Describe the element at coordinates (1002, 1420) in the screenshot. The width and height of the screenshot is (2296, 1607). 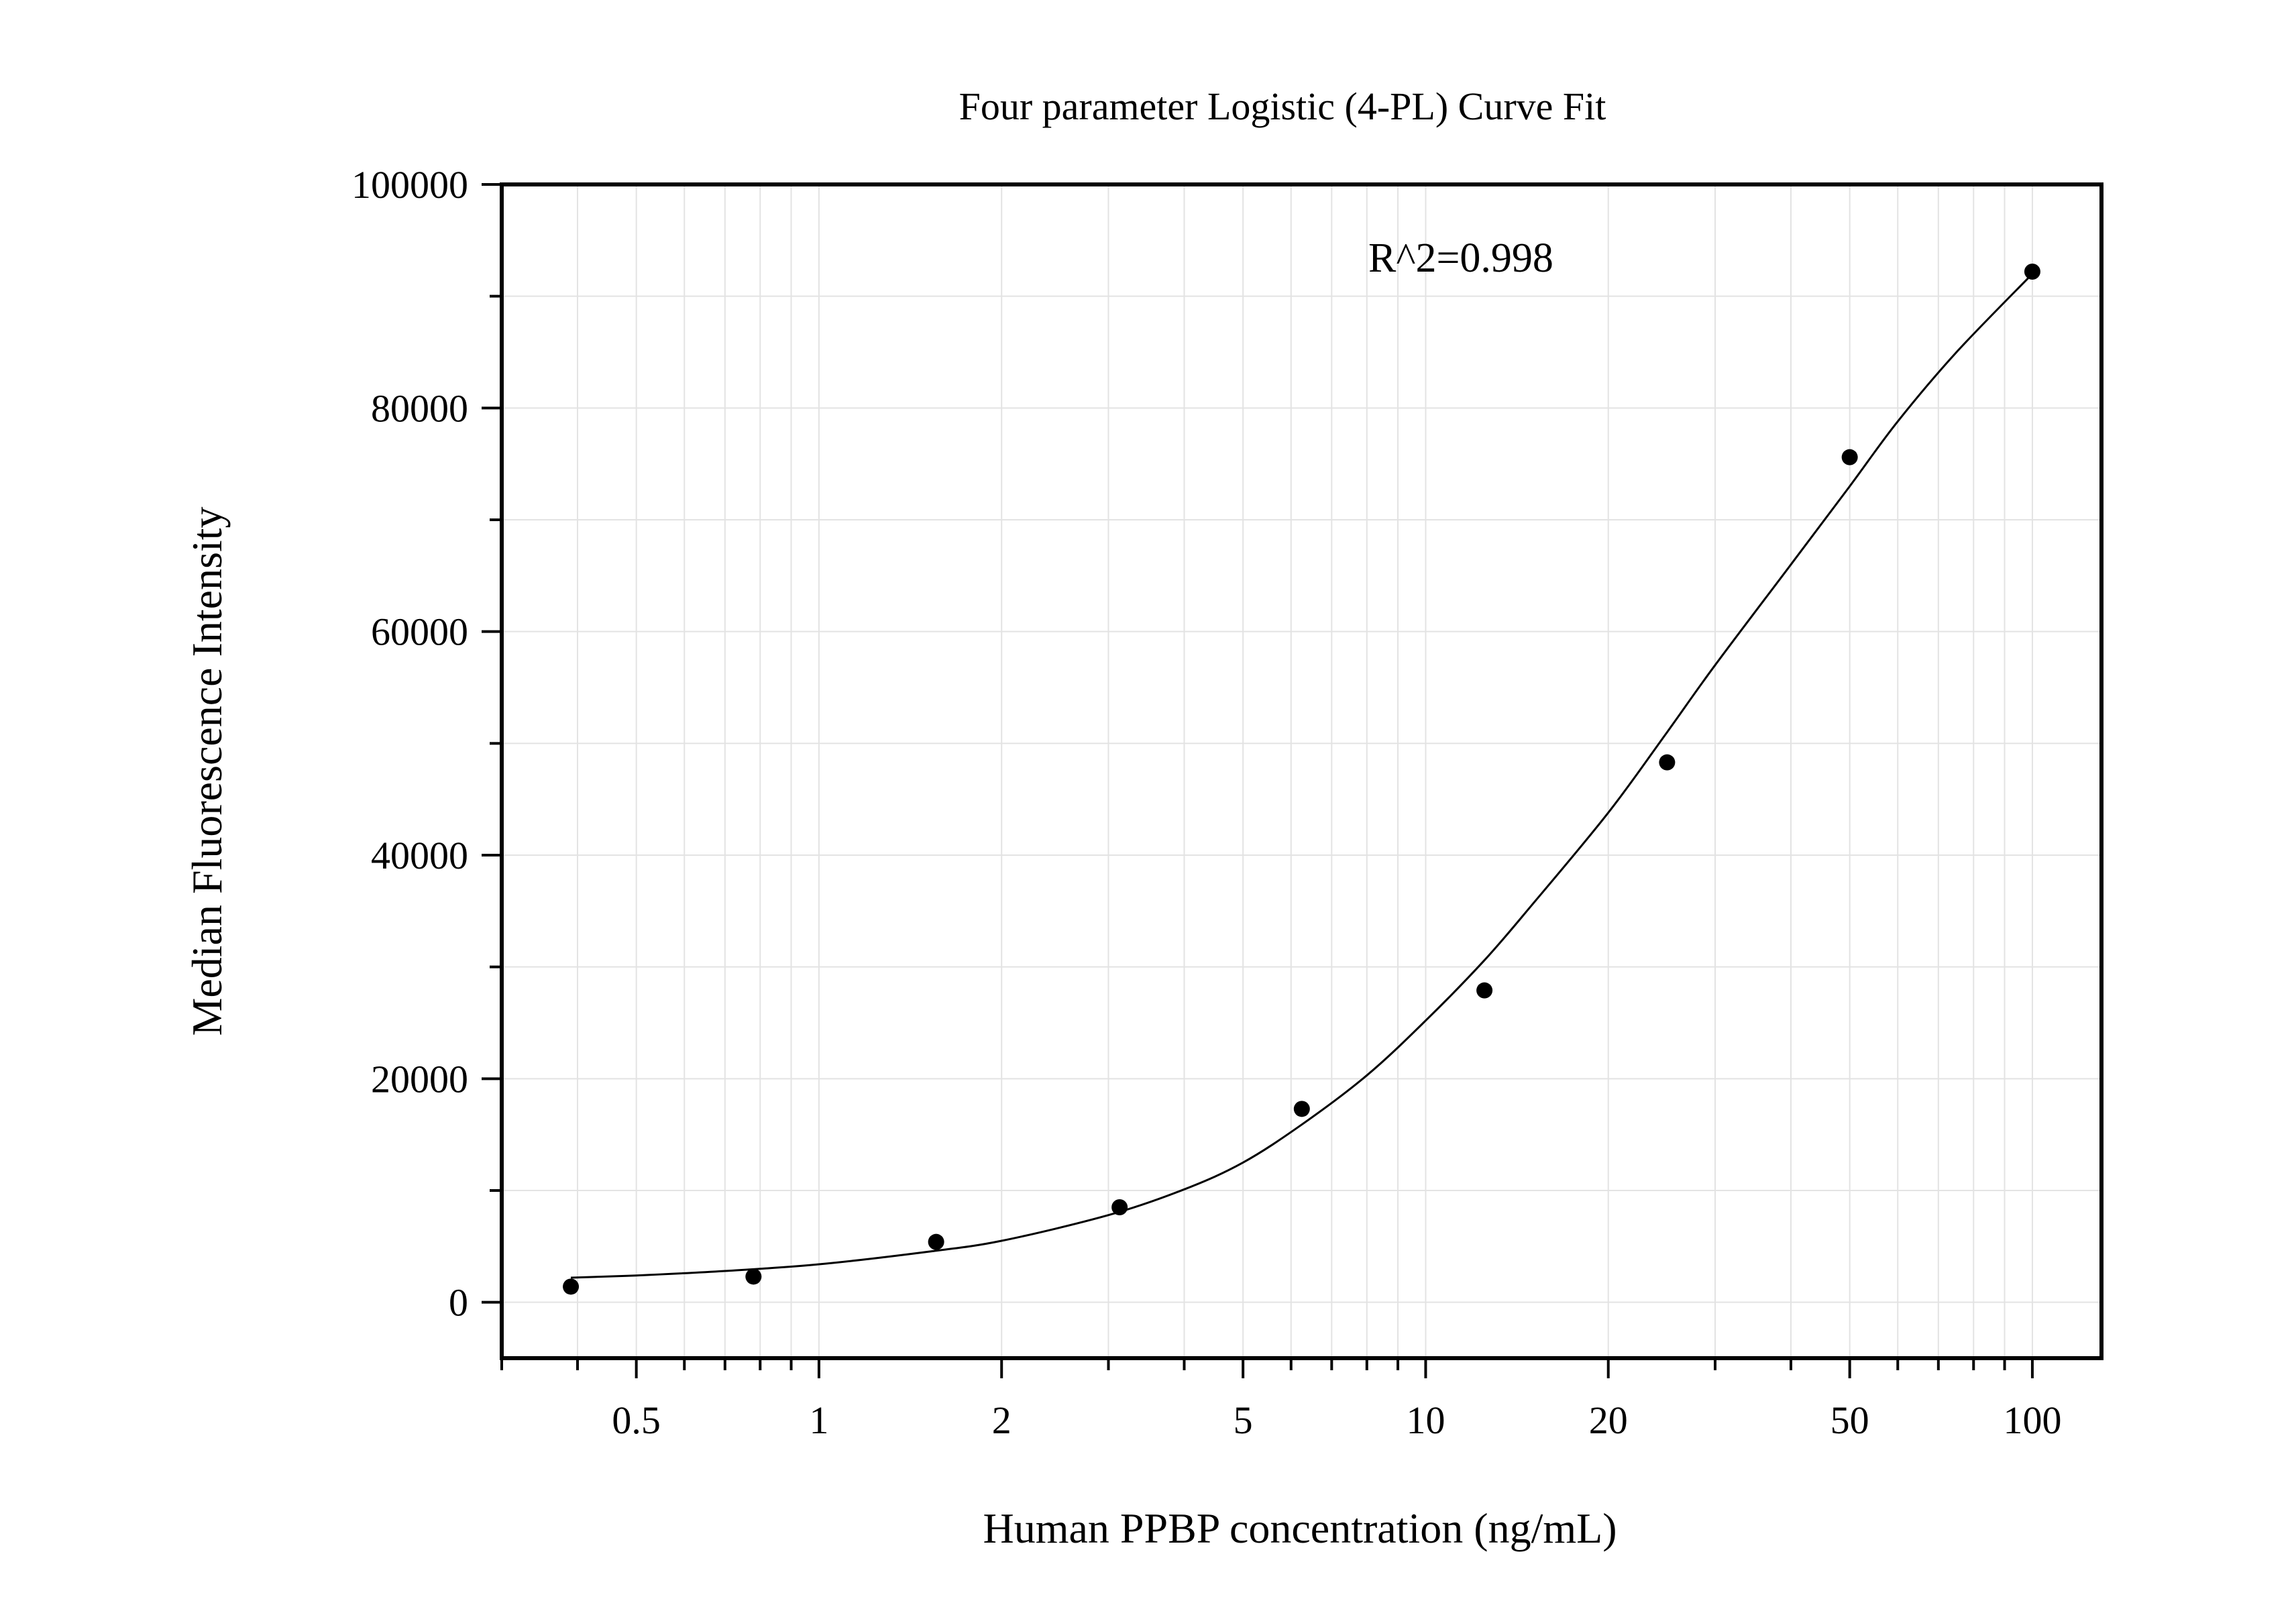
I see `x-tick-label: 2` at that location.